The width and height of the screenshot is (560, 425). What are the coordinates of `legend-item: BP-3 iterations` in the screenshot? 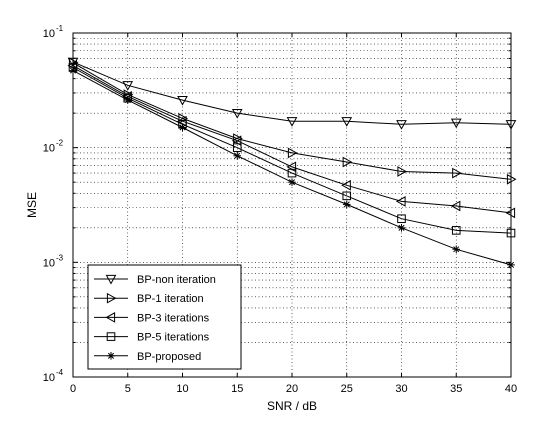 It's located at (152, 318).